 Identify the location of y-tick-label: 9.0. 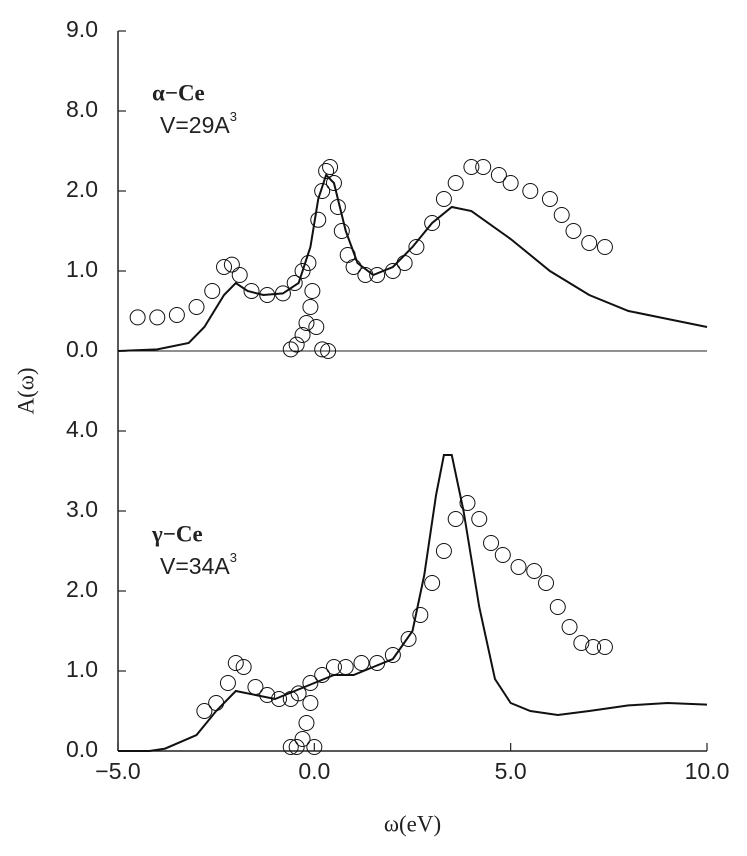
(82, 29).